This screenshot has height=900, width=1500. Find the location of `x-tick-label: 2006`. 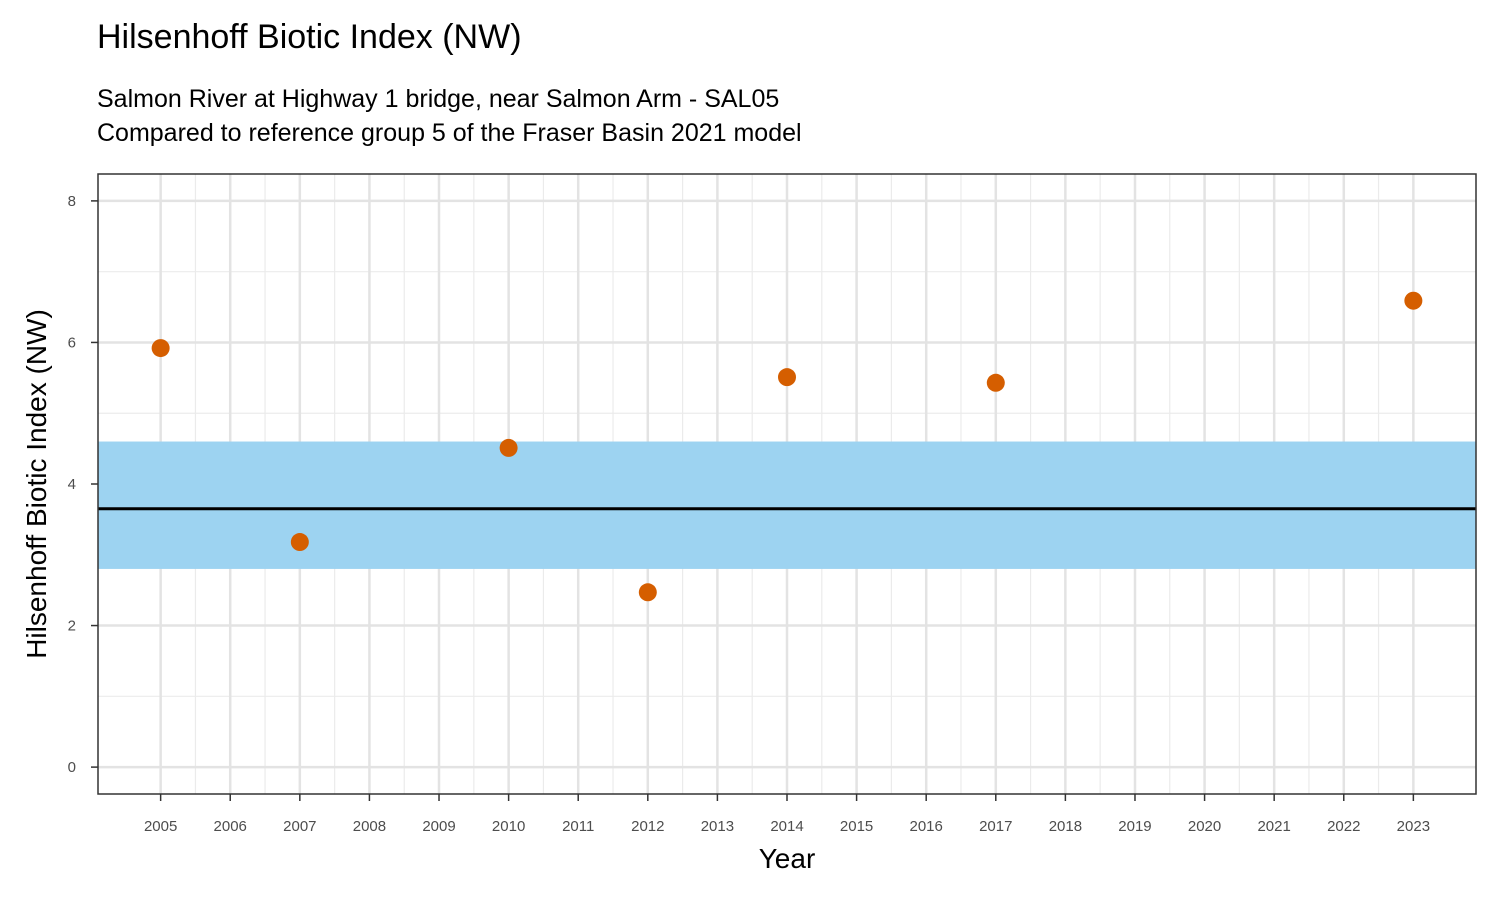

x-tick-label: 2006 is located at coordinates (230, 826).